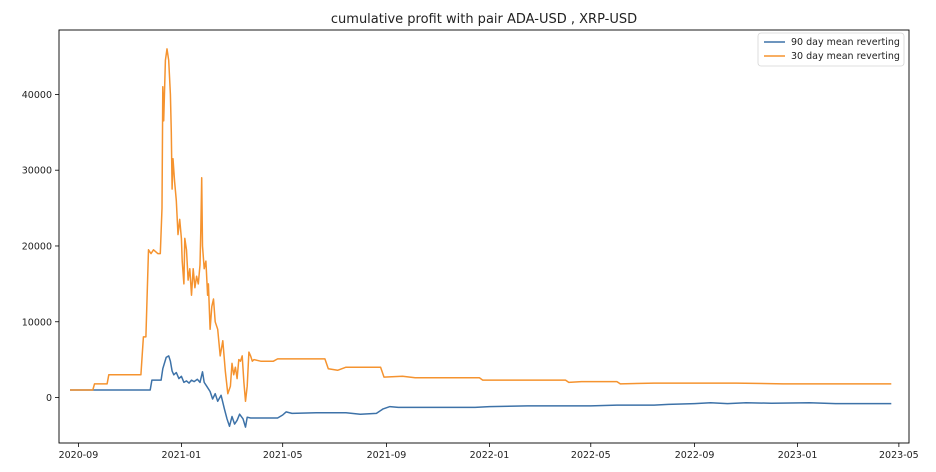 The image size is (936, 472). Describe the element at coordinates (49, 398) in the screenshot. I see `y-tick-label-0: 0` at that location.